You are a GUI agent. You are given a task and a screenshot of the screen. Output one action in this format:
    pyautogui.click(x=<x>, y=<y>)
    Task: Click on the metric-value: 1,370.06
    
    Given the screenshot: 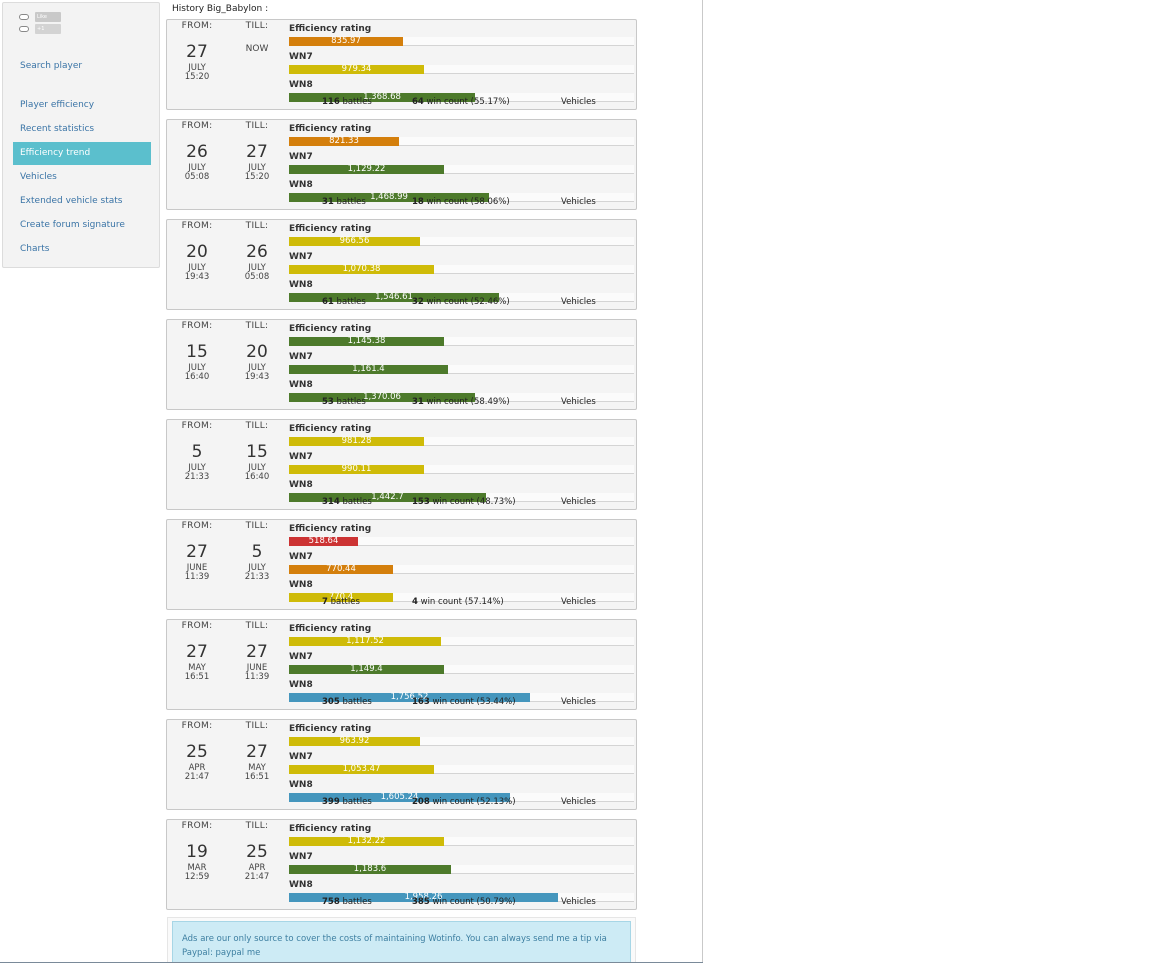 What is the action you would take?
    pyautogui.click(x=382, y=397)
    